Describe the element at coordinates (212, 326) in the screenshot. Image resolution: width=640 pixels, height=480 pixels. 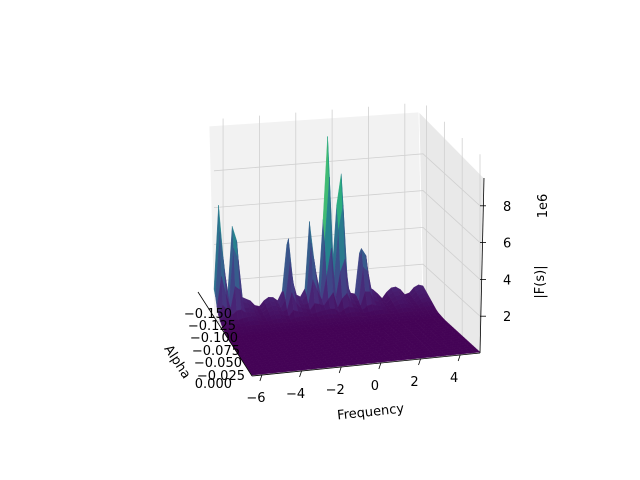
I see `y-tick-label: −0.125` at that location.